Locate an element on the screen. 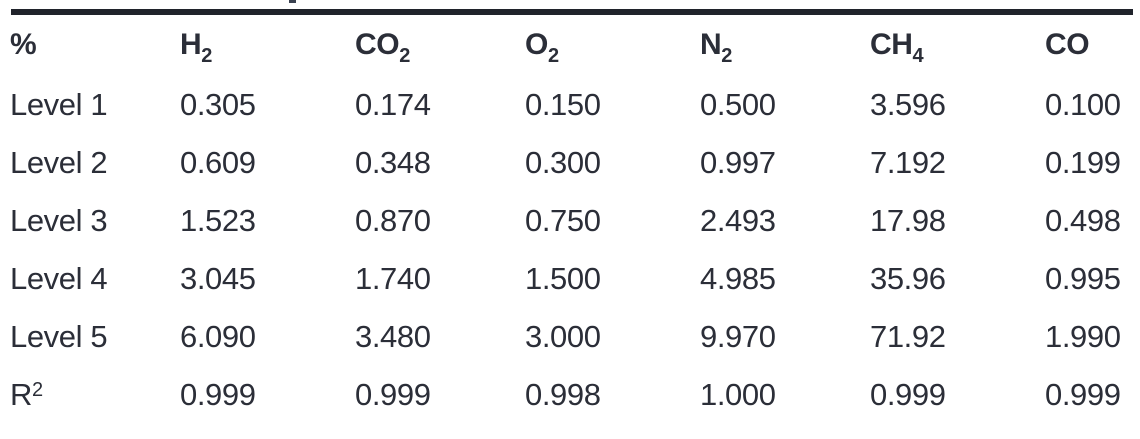  header-text: H is located at coordinates (191, 44).